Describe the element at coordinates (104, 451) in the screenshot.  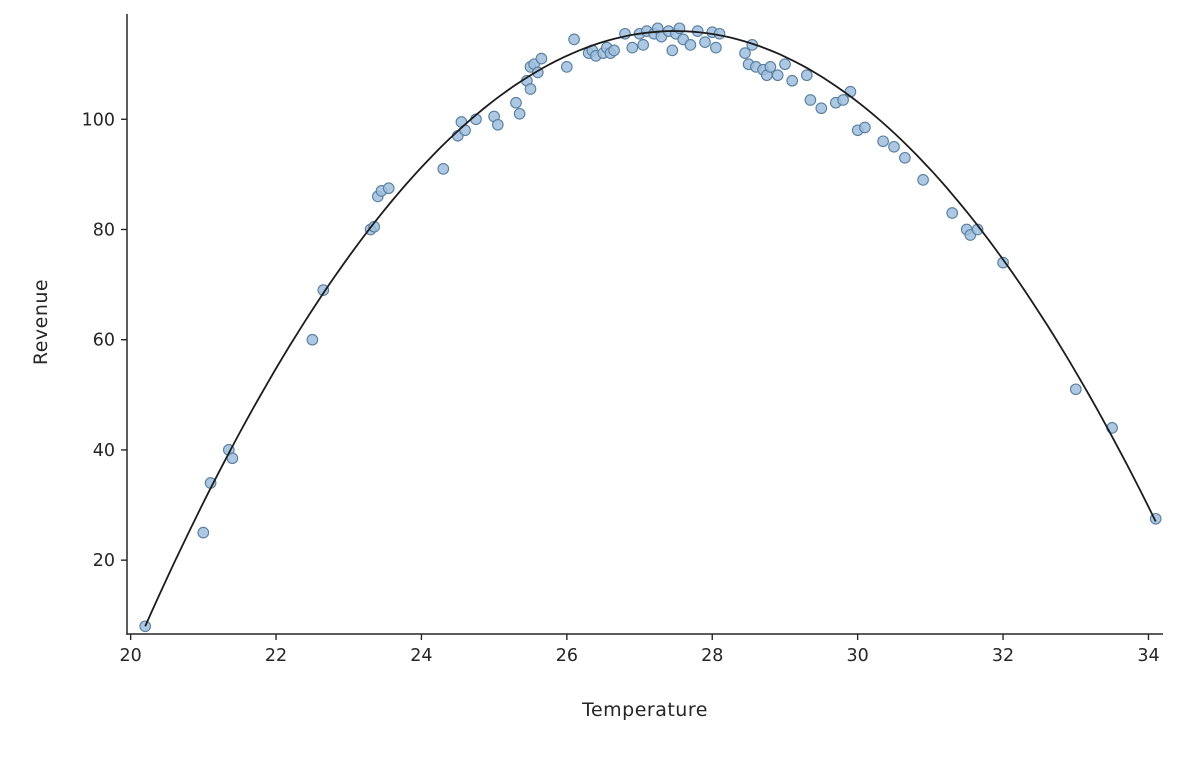
I see `y-tick-label: 40` at that location.